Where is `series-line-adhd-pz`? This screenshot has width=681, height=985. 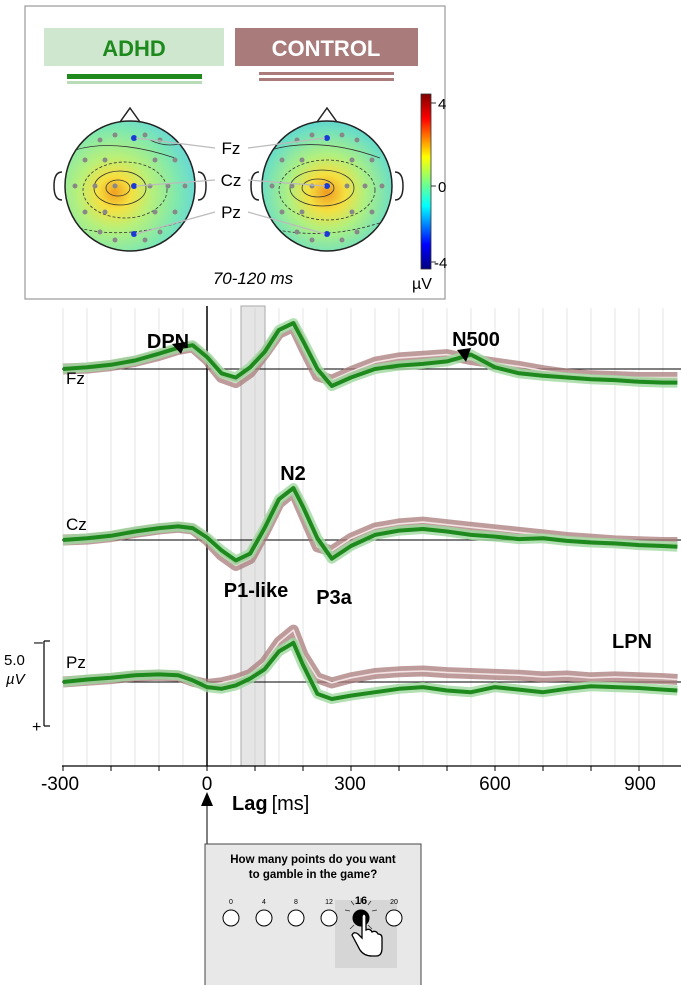 series-line-adhd-pz is located at coordinates (370, 670).